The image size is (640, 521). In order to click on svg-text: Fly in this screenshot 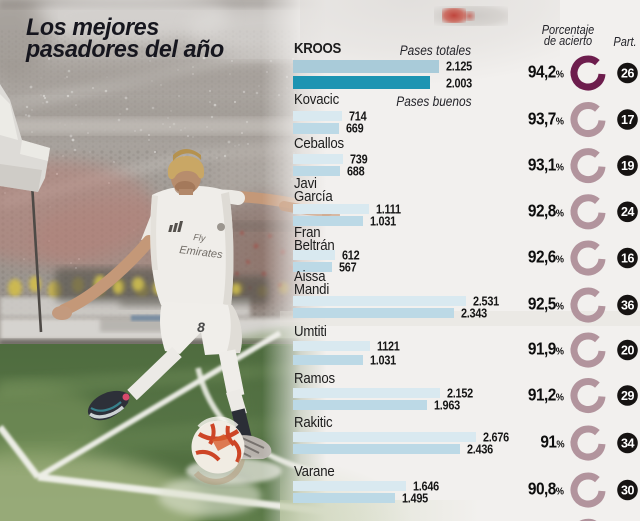, I will do `click(200, 237)`.